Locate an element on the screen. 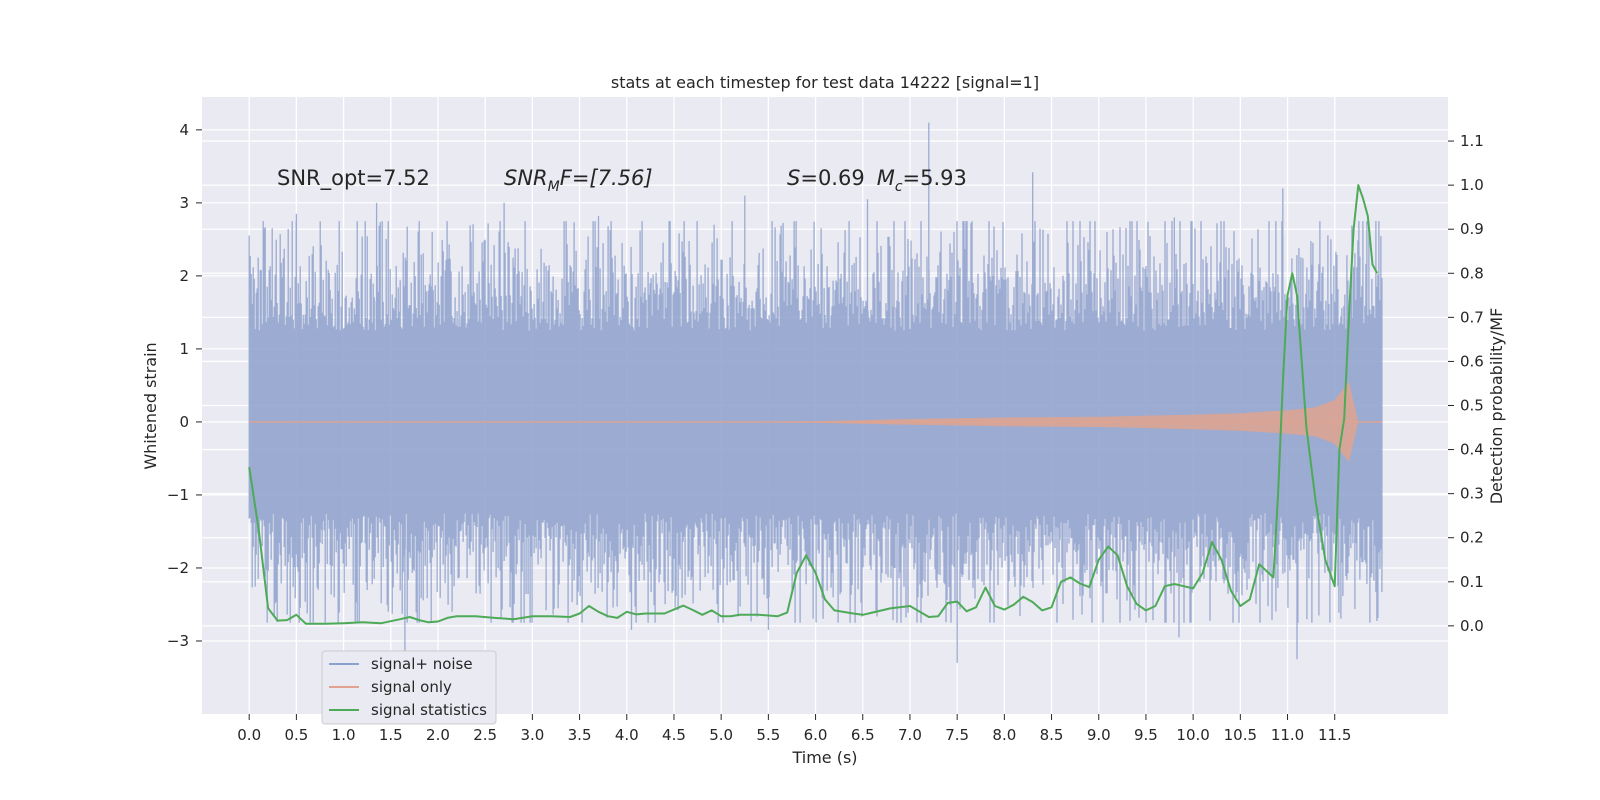 Image resolution: width=1600 pixels, height=800 pixels. y-tick-label: −2 is located at coordinates (178, 568).